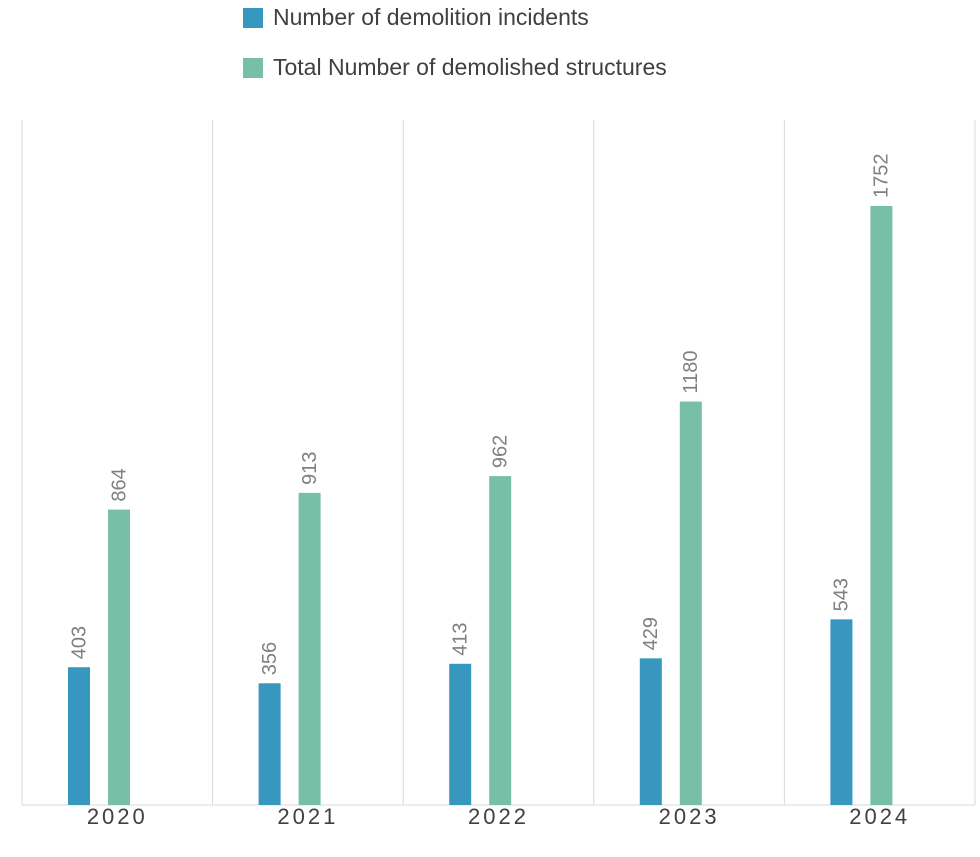  What do you see at coordinates (500, 451) in the screenshot?
I see `data-label: 962` at bounding box center [500, 451].